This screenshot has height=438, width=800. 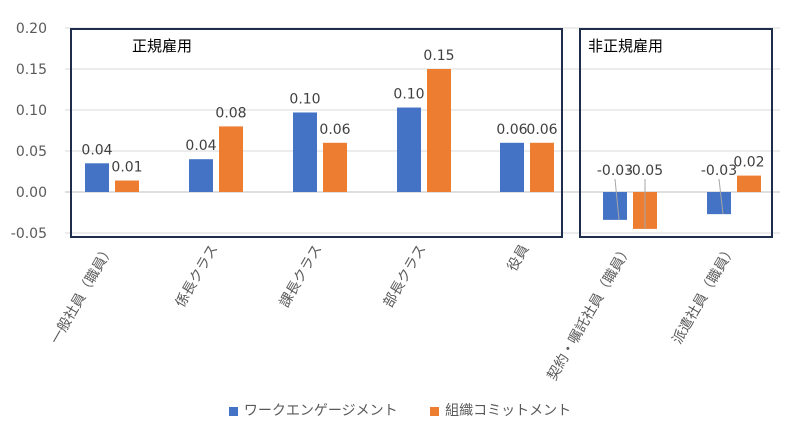 What do you see at coordinates (590, 312) in the screenshot?
I see `category-label: 契約・嘱託社員（職員）` at bounding box center [590, 312].